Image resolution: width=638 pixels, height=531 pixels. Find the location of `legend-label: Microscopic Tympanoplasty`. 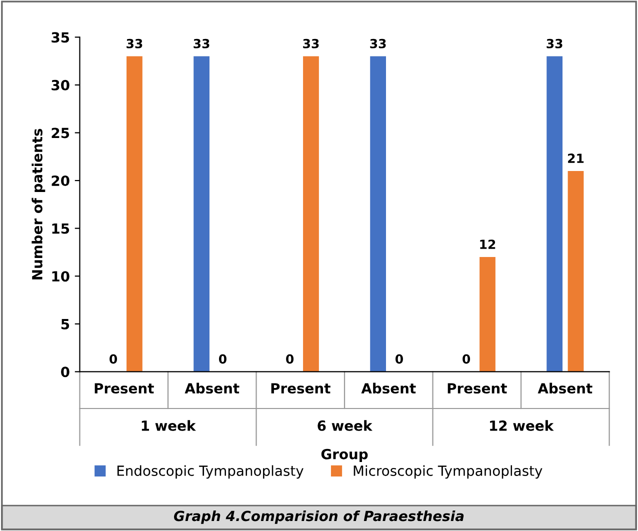

legend-label: Microscopic Tympanoplasty is located at coordinates (448, 472).